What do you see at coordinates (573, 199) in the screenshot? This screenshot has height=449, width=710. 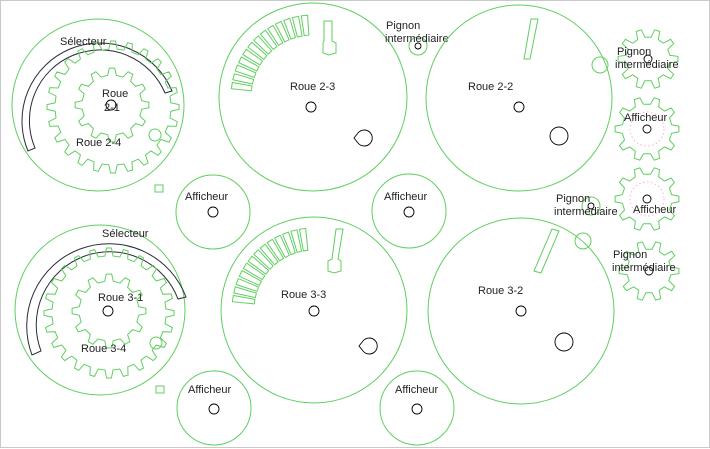 I see `label-pignon-mid-a: Pignon` at bounding box center [573, 199].